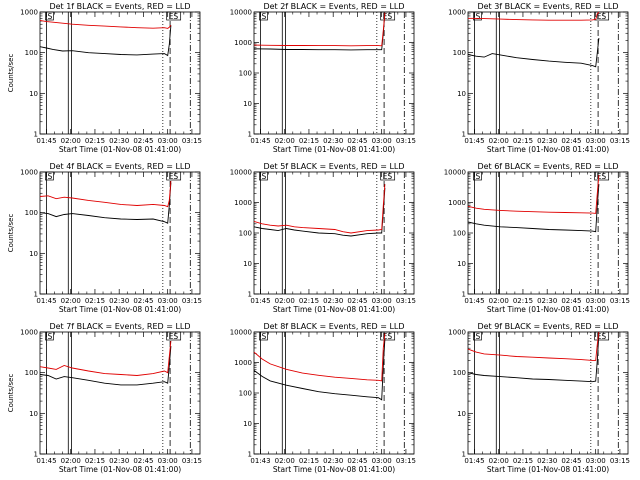 The image size is (640, 480). What do you see at coordinates (119, 326) in the screenshot?
I see `chart-title: Det 7f BLACK = Events, RED = LLD` at bounding box center [119, 326].